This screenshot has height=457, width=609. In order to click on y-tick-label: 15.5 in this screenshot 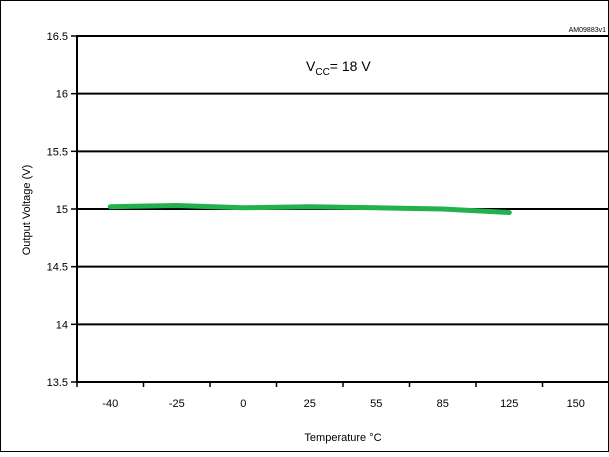, I will do `click(57, 152)`.